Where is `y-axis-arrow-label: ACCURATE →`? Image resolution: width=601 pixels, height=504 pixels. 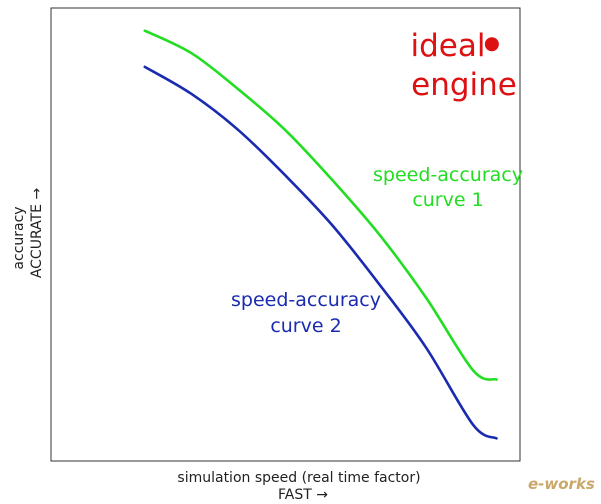 y-axis-arrow-label: ACCURATE → is located at coordinates (37, 233).